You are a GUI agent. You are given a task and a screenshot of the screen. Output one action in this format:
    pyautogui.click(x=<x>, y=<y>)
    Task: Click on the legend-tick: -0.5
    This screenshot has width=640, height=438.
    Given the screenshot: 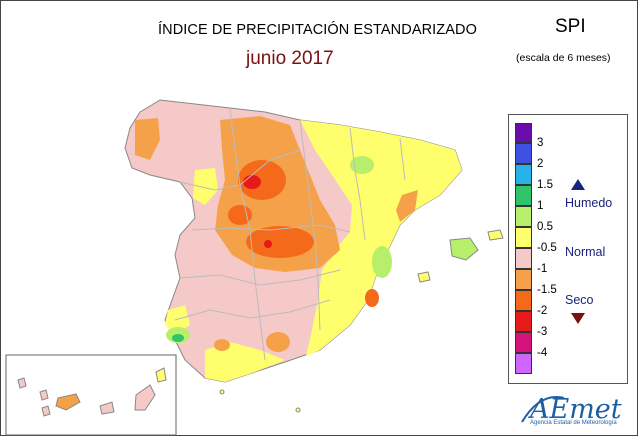 What is the action you would take?
    pyautogui.click(x=547, y=248)
    